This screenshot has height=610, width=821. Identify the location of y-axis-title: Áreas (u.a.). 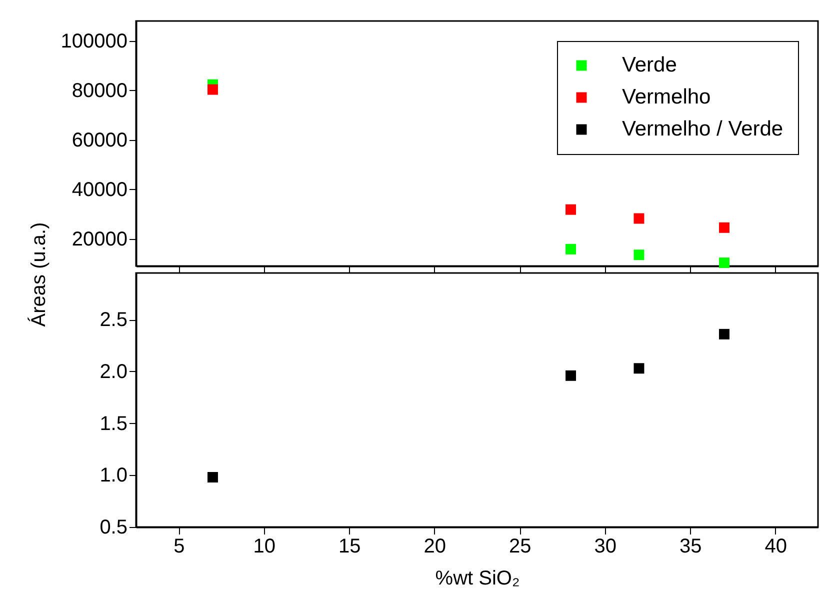
(38, 274).